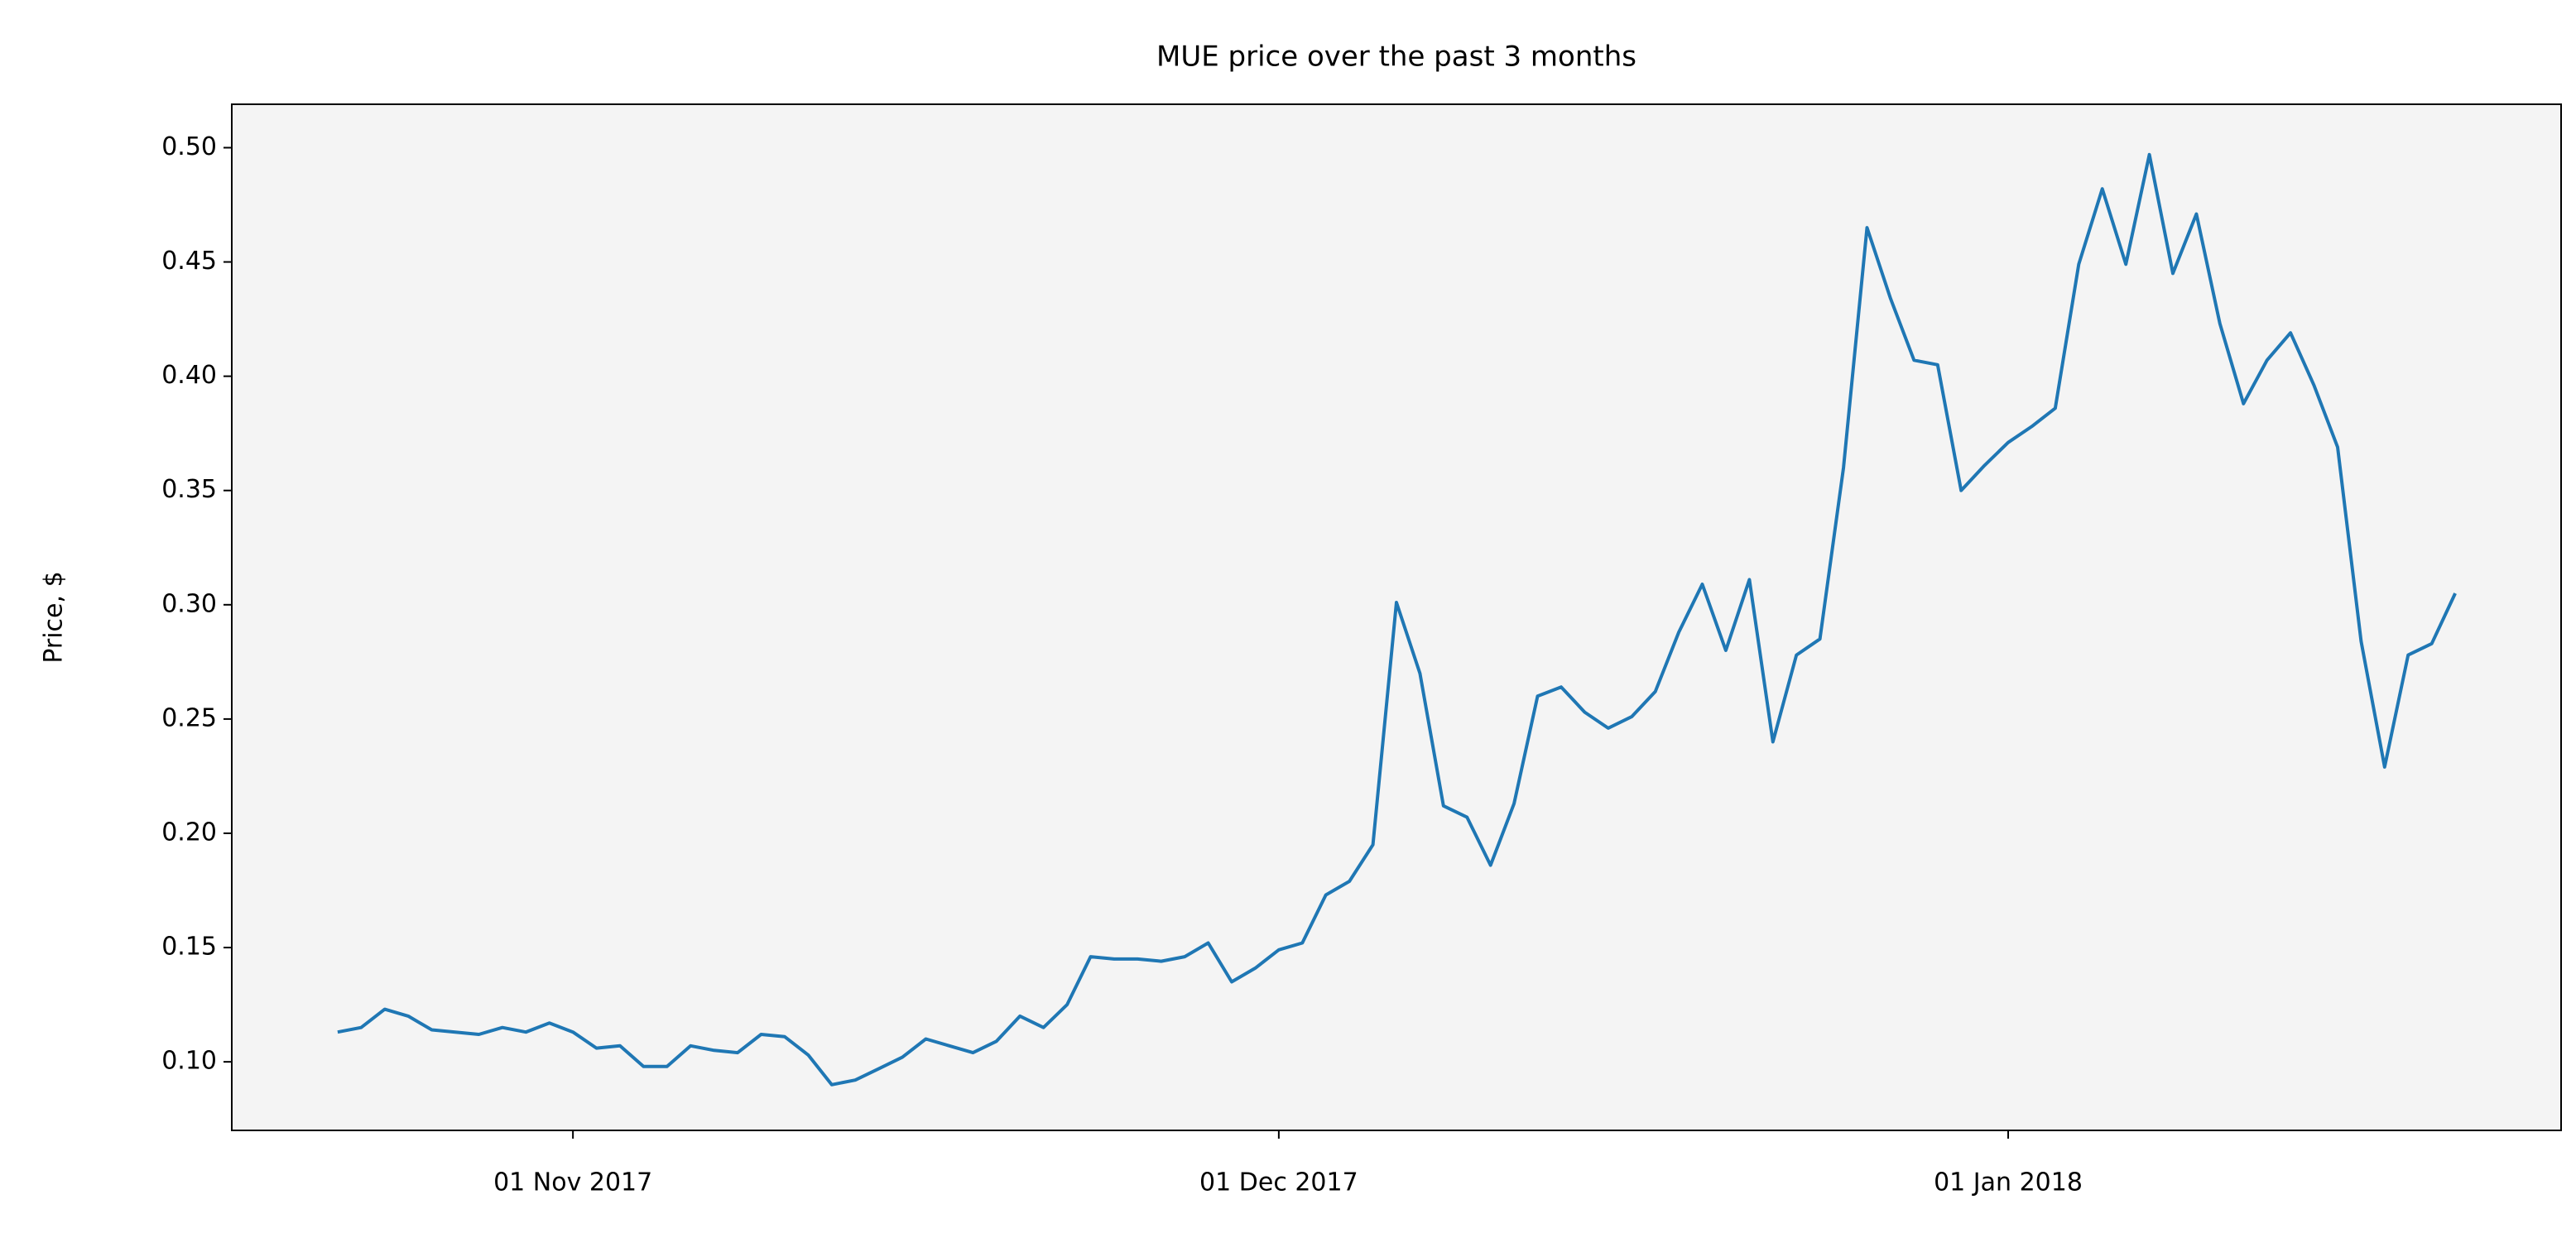 This screenshot has width=2576, height=1233. Describe the element at coordinates (54, 617) in the screenshot. I see `y-axis-label: Price, $` at that location.